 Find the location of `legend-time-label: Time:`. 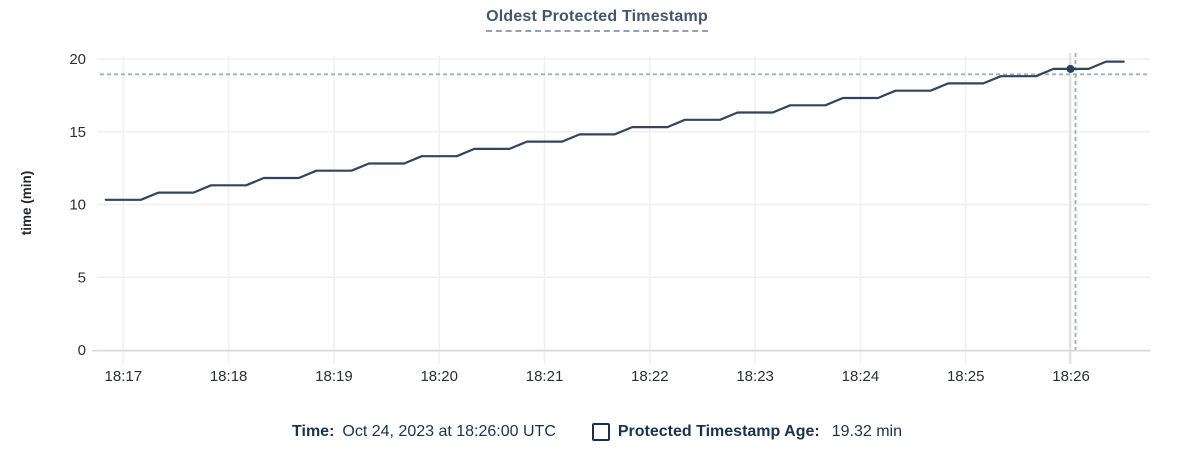

legend-time-label: Time: is located at coordinates (313, 431).